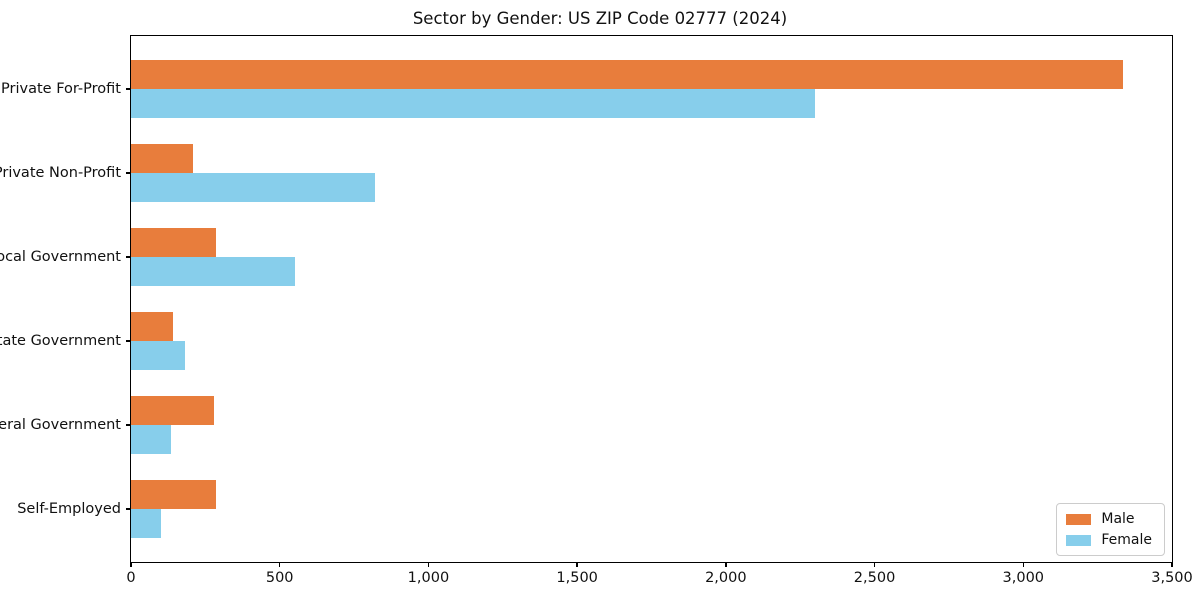  Describe the element at coordinates (131, 578) in the screenshot. I see `x-tick-label: 0` at that location.